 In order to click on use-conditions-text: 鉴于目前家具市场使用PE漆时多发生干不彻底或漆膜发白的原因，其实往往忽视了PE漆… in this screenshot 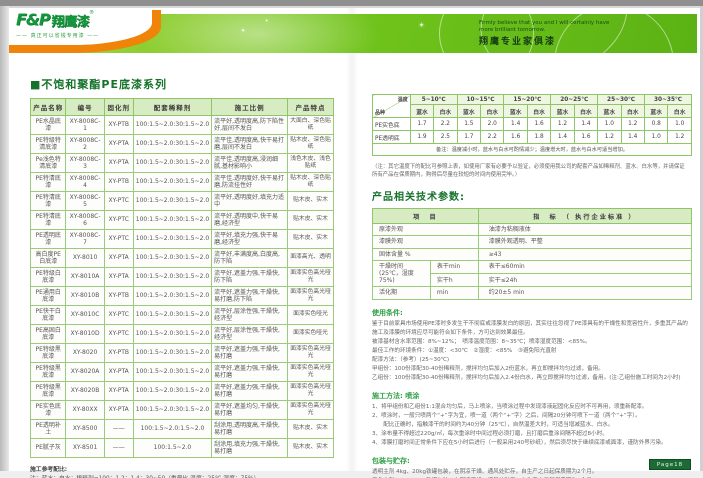, I will do `click(533, 351)`.